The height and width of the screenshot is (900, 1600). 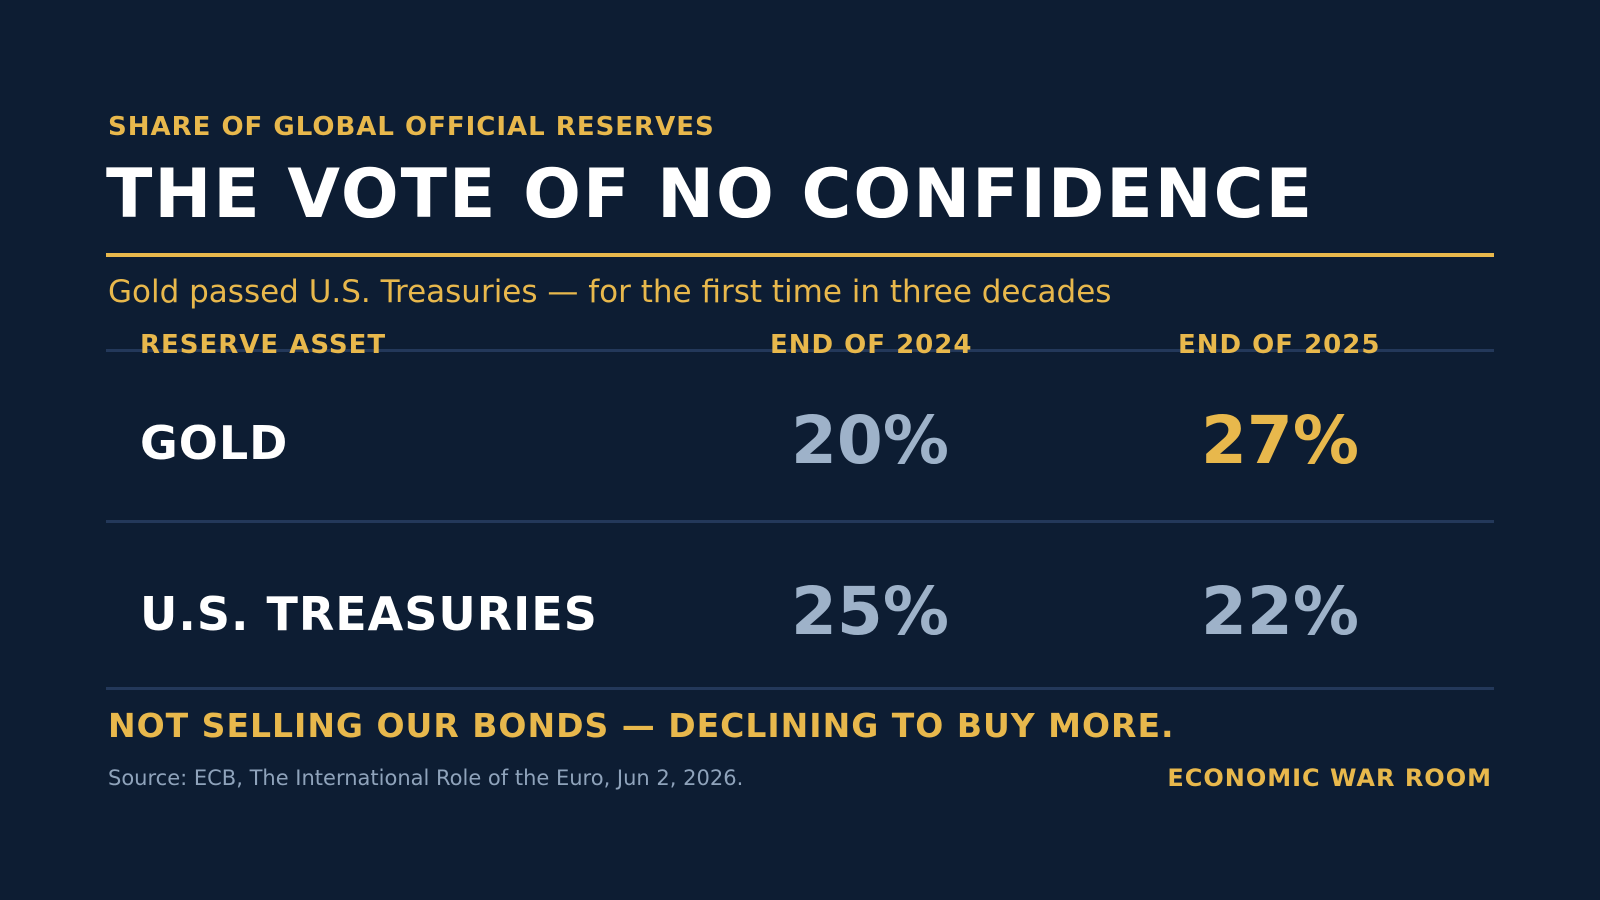 I want to click on row-divider, so click(x=800, y=521).